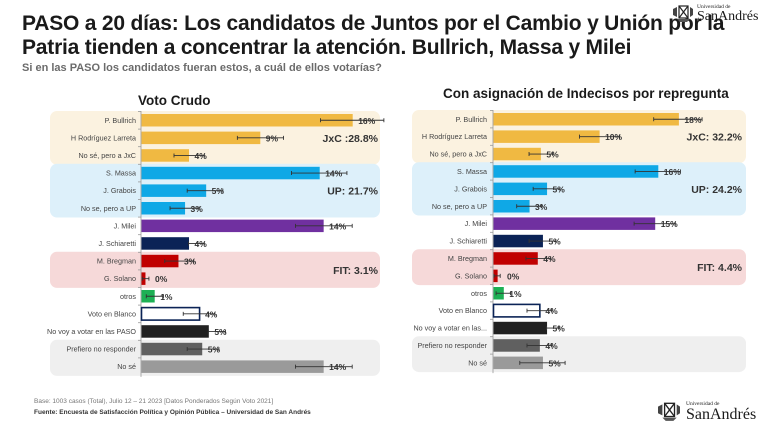  What do you see at coordinates (351, 139) in the screenshot?
I see `group-total-label: JxC :28.8%` at bounding box center [351, 139].